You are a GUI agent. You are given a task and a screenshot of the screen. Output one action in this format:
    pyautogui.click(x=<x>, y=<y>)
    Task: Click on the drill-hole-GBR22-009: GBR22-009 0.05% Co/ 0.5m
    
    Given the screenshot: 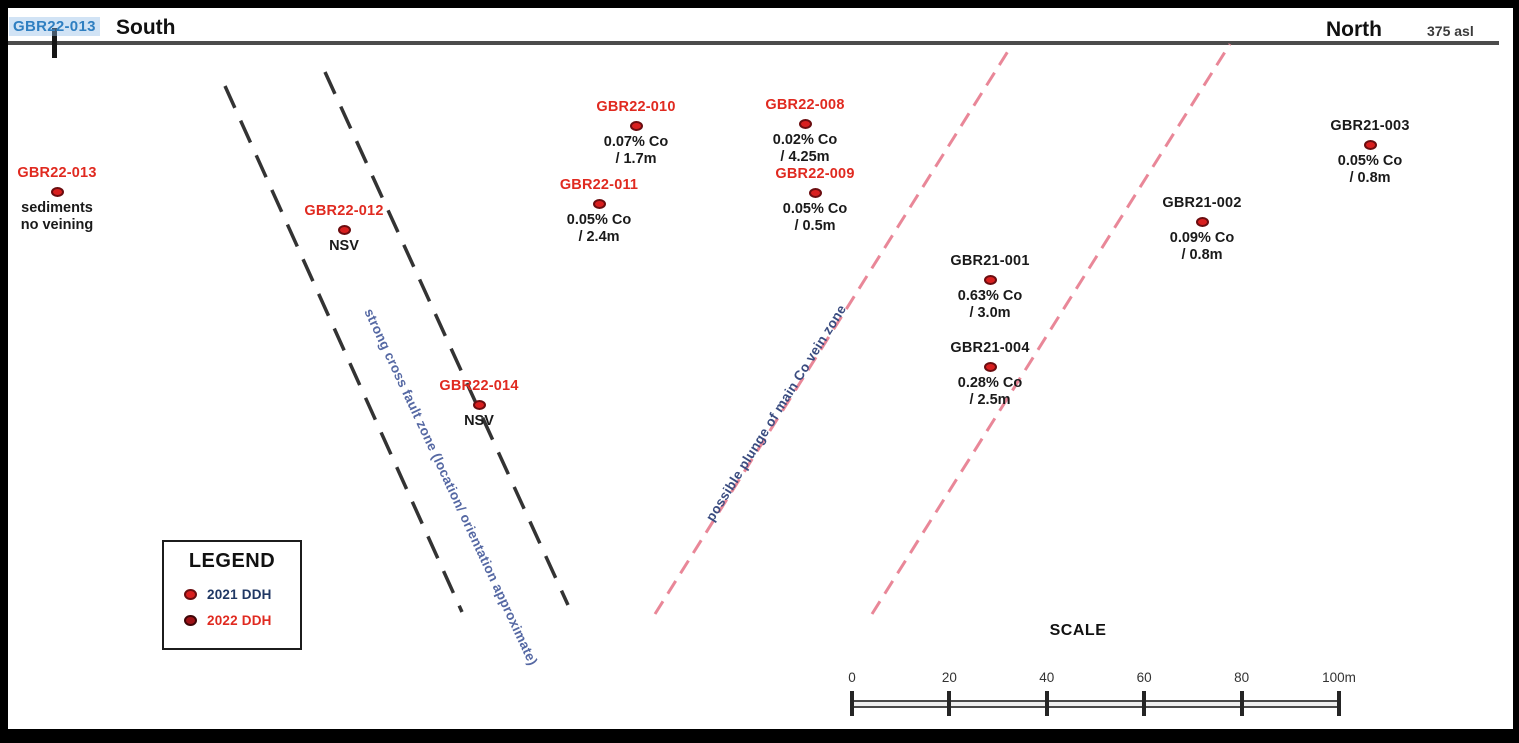 What is the action you would take?
    pyautogui.click(x=815, y=200)
    